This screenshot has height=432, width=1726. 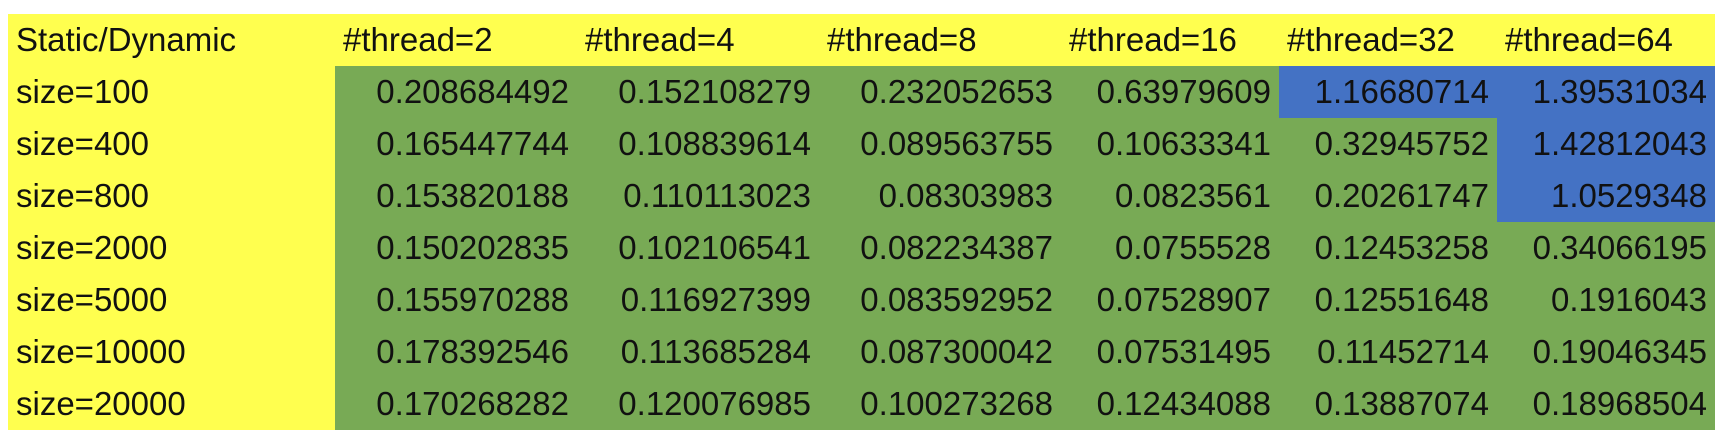 What do you see at coordinates (940, 404) in the screenshot?
I see `value-cell: 0.100273268` at bounding box center [940, 404].